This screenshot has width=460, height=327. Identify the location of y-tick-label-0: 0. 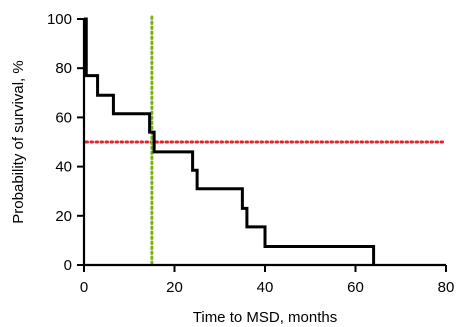
(68, 265).